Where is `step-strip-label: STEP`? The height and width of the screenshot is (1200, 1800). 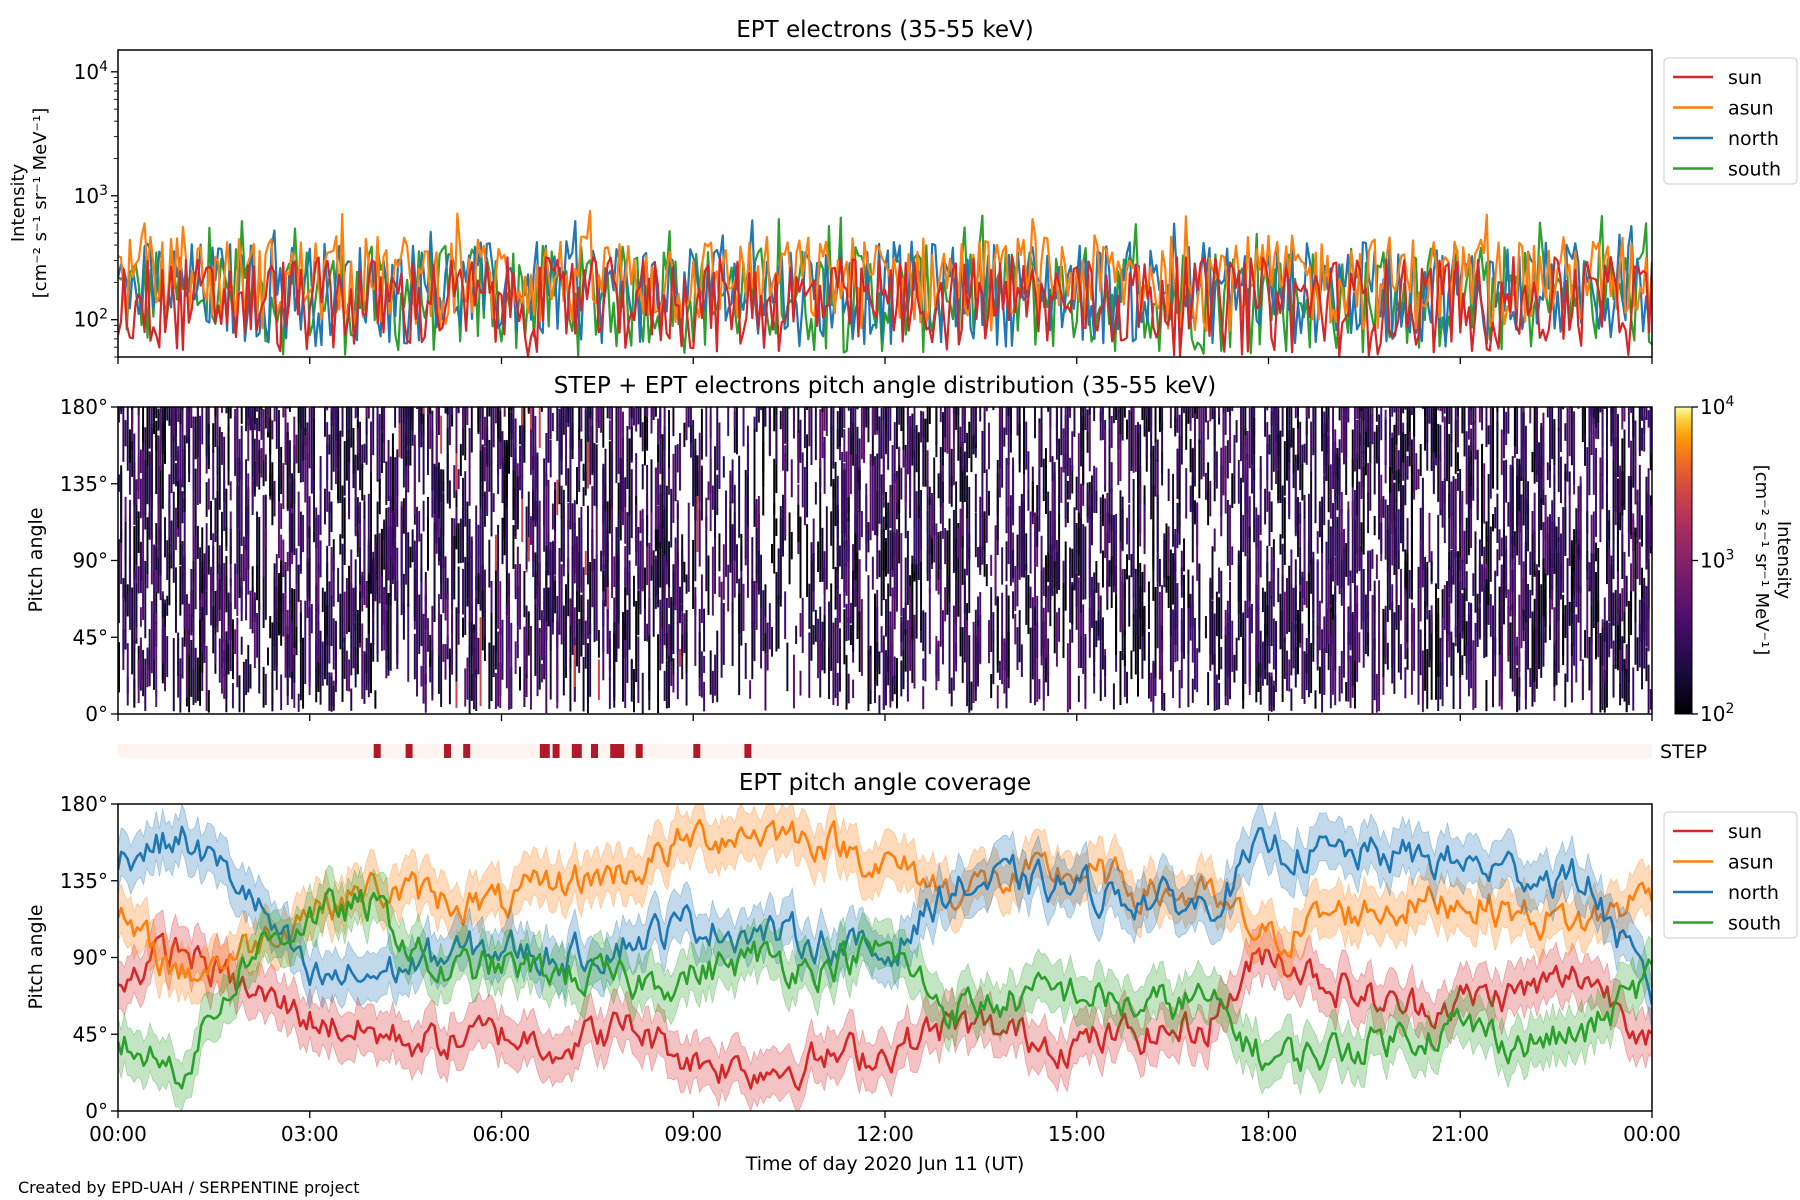 step-strip-label: STEP is located at coordinates (1683, 752).